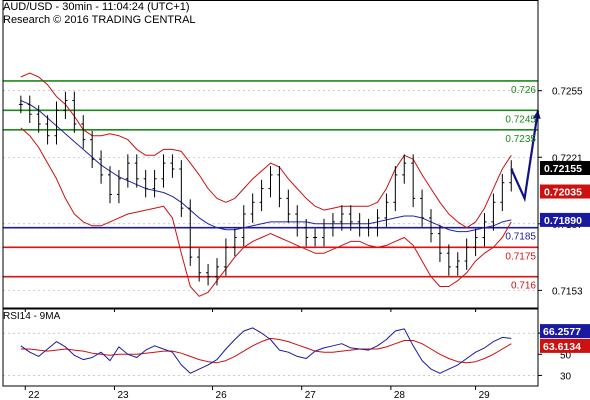  What do you see at coordinates (520, 256) in the screenshot?
I see `level-label-4: 0.7175` at bounding box center [520, 256].